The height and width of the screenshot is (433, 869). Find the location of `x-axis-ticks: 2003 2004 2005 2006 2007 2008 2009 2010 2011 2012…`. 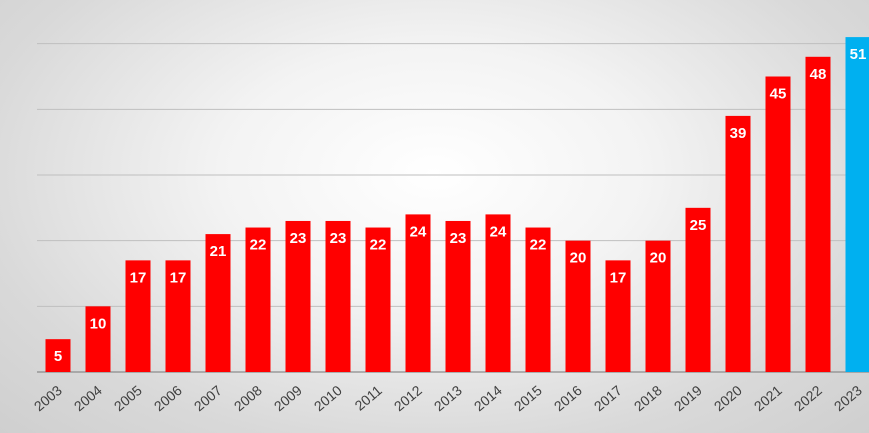

x-axis-ticks: 2003 2004 2005 2006 2007 2008 2009 2010 2011 2012… is located at coordinates (448, 398).